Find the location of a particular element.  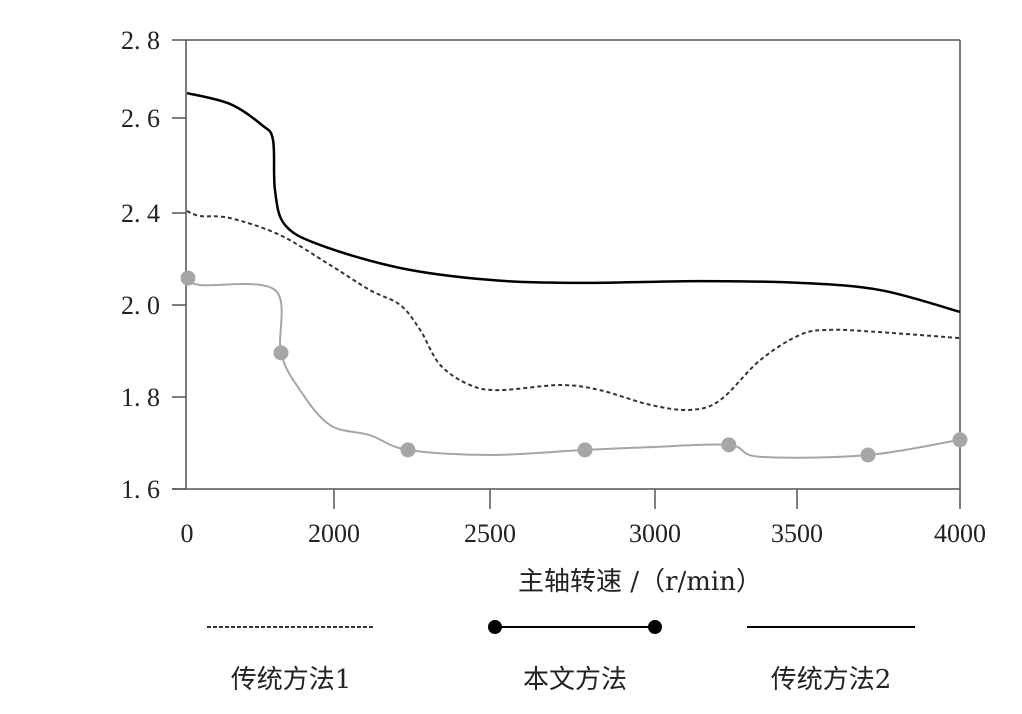

y-tick-label: 2. 8 is located at coordinates (140, 40).